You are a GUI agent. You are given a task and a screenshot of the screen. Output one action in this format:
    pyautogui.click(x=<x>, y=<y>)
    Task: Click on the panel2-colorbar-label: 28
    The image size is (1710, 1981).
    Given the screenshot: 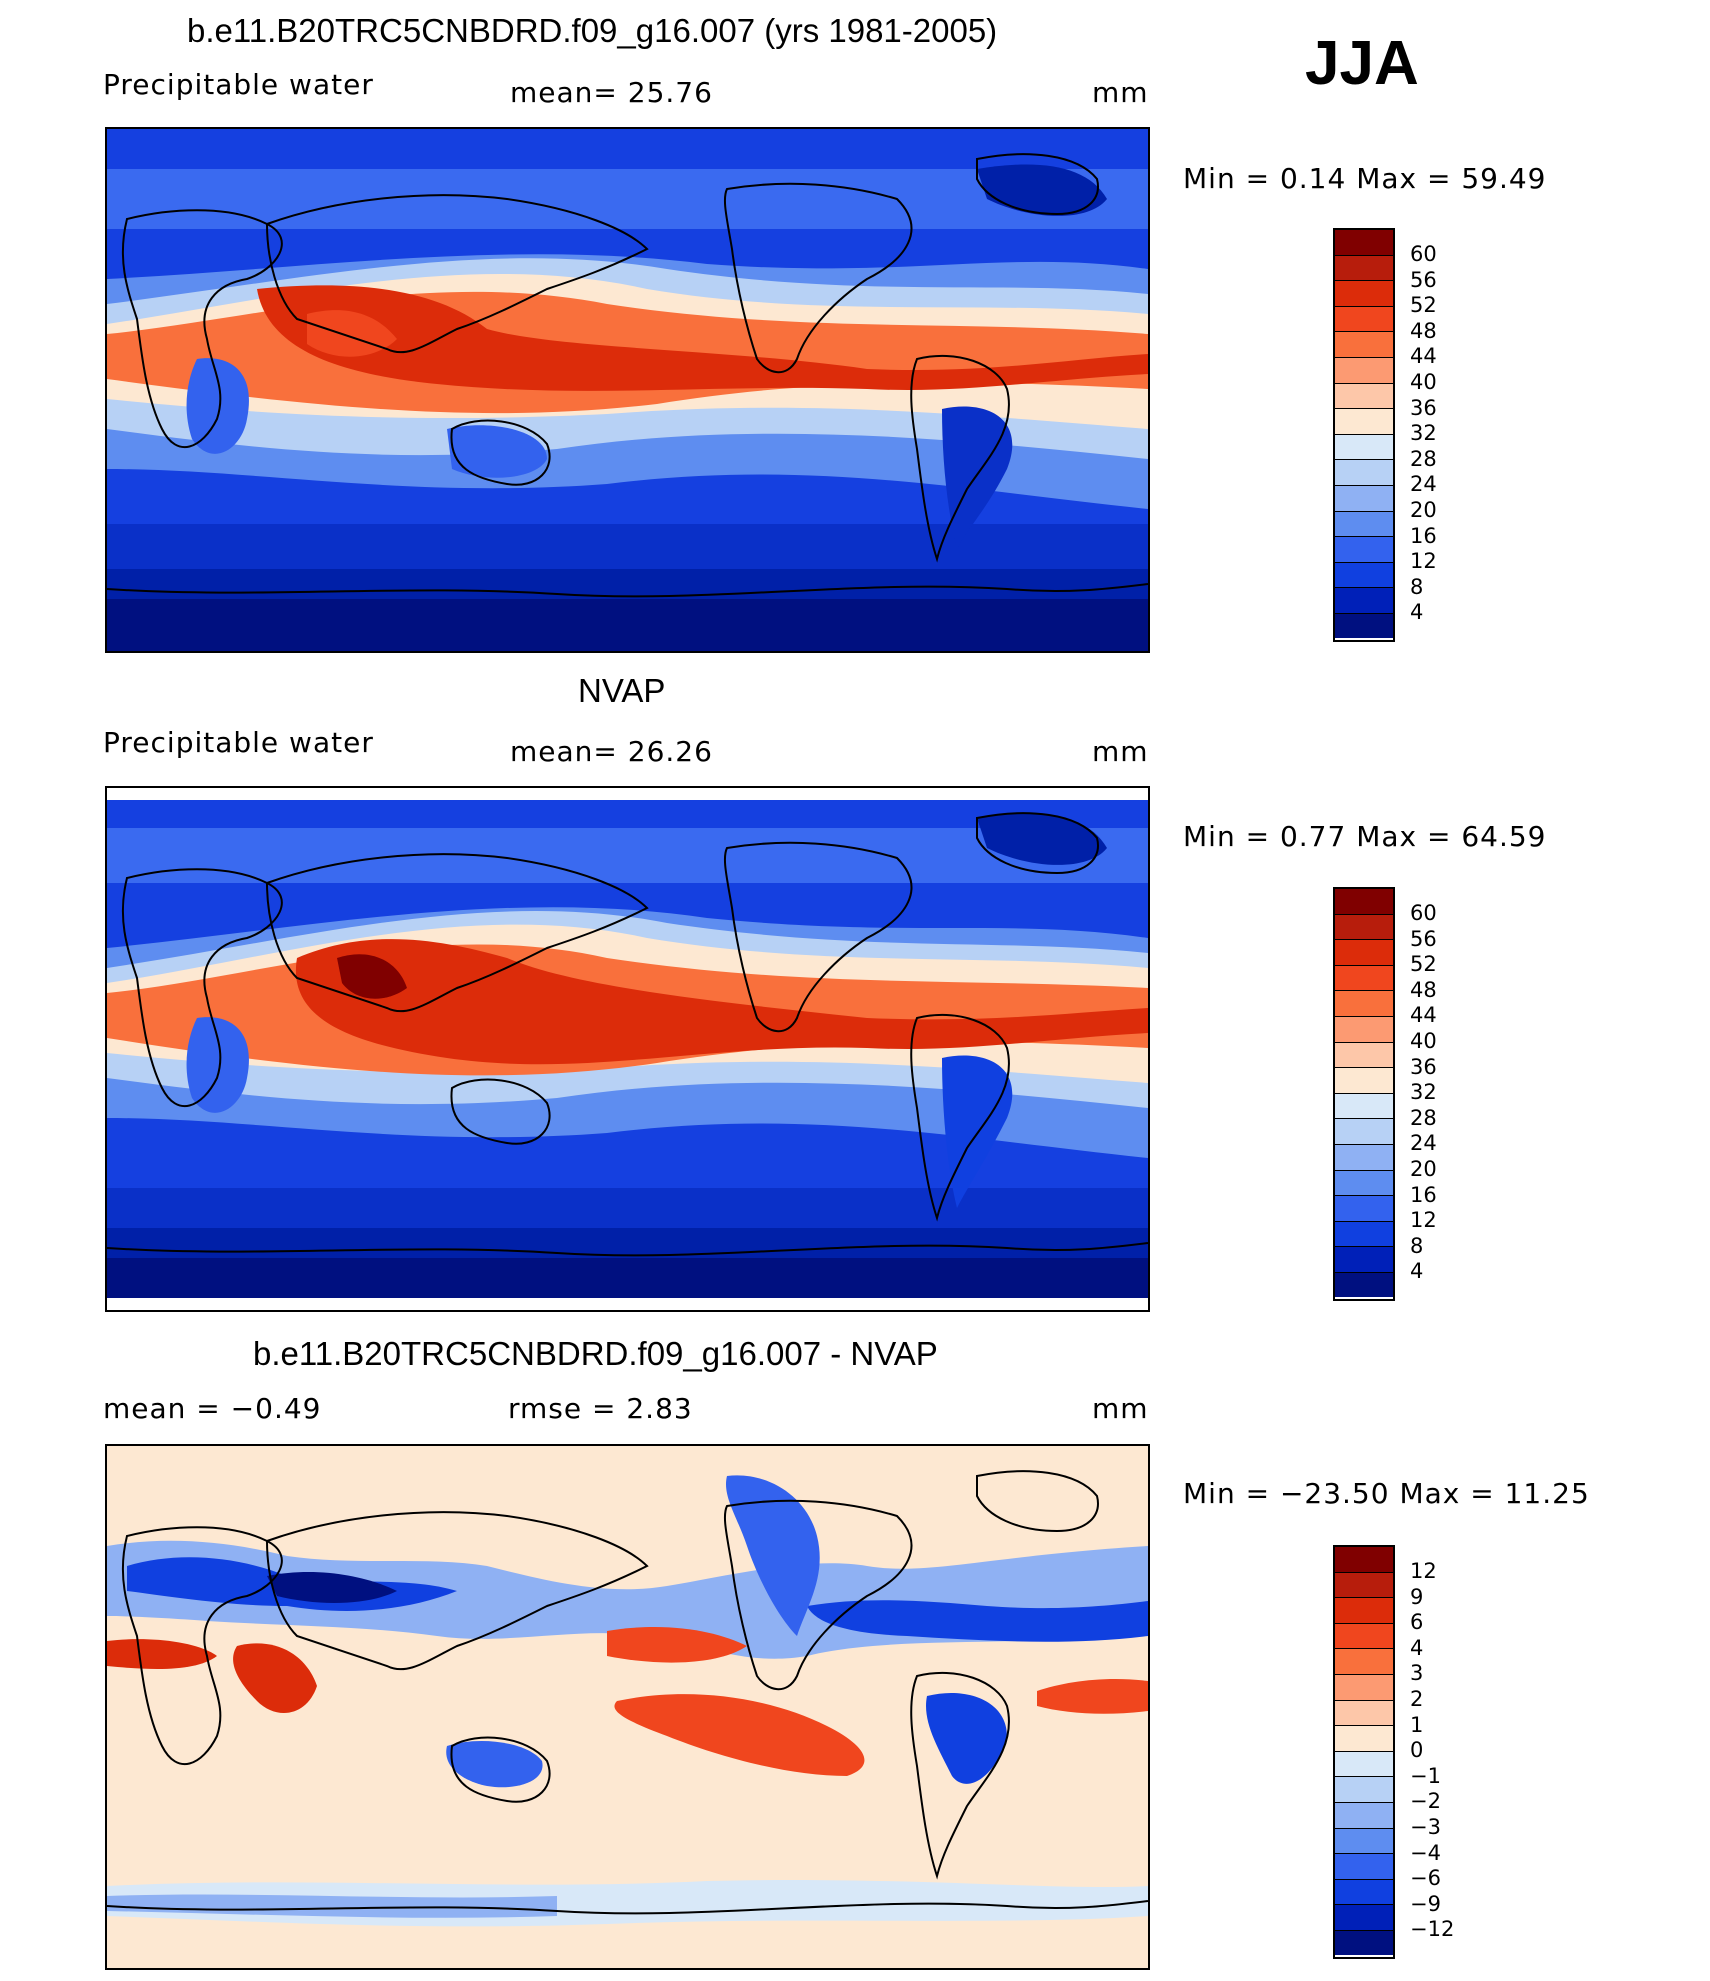 What is the action you would take?
    pyautogui.click(x=1423, y=1118)
    